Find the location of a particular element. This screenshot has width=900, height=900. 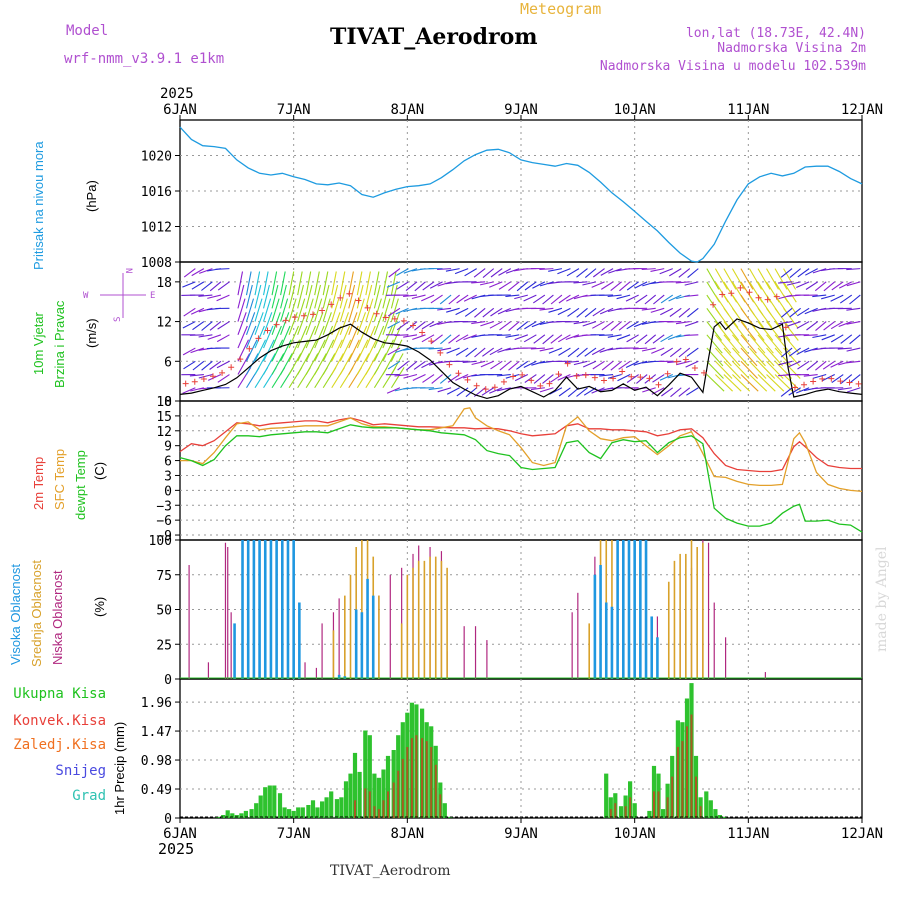

y-tick-label: 75 is located at coordinates (164, 576).